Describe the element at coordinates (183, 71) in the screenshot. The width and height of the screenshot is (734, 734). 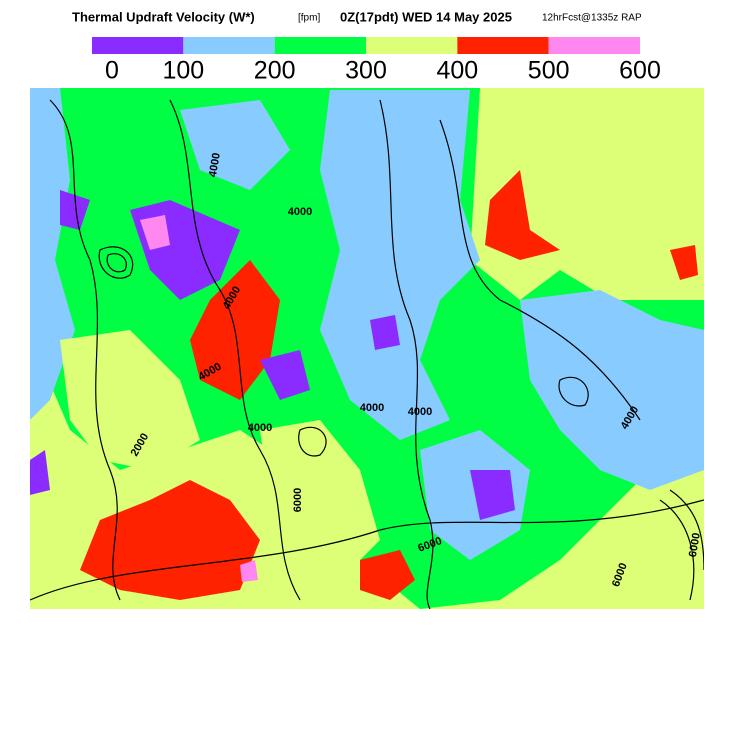
I see `legend-label: 100` at that location.